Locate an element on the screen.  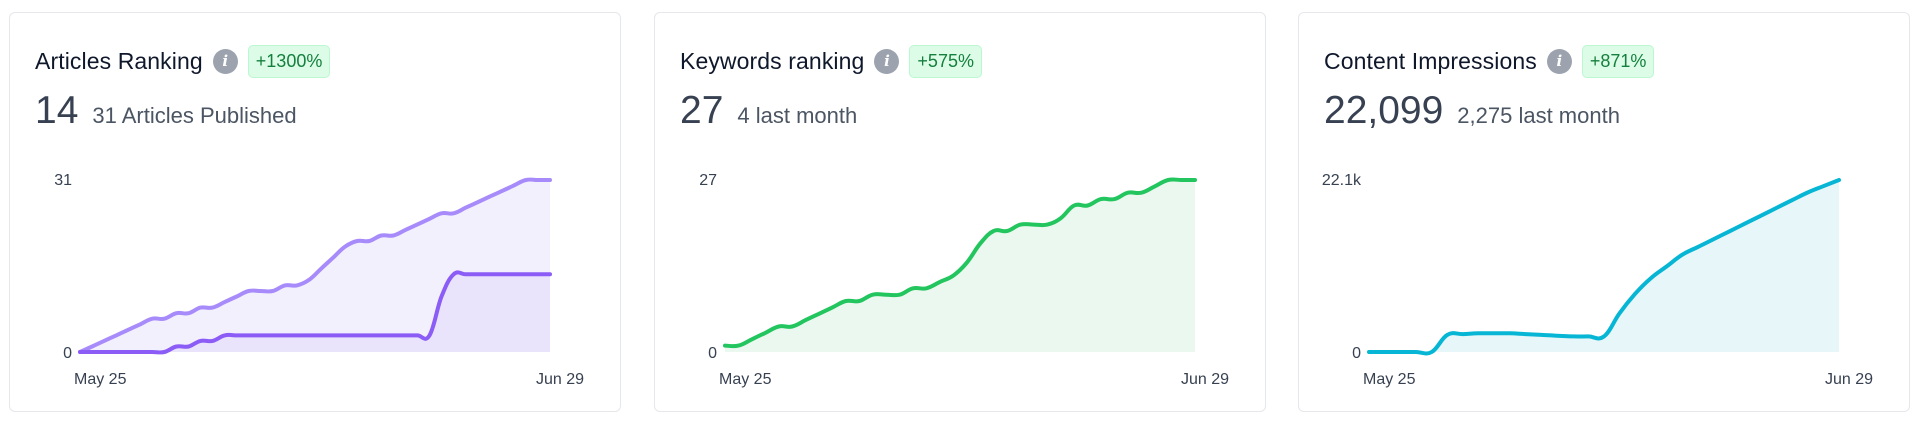
card-header: Keywords ranking i +575% is located at coordinates (831, 61).